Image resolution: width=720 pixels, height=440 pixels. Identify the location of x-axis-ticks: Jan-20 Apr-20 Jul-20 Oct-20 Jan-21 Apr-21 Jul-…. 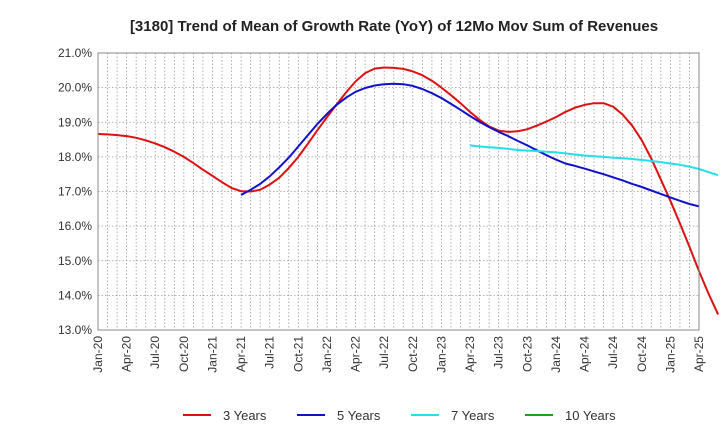
(398, 354).